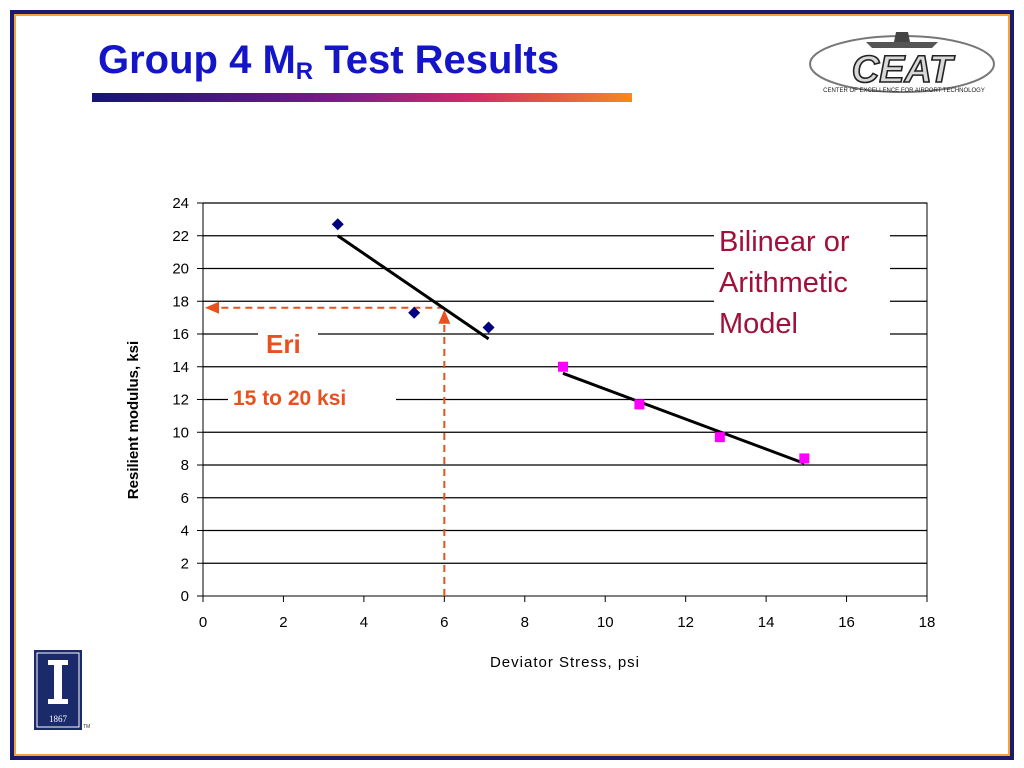 This screenshot has width=1024, height=768. What do you see at coordinates (525, 622) in the screenshot?
I see `x-tick-label-4: 8` at bounding box center [525, 622].